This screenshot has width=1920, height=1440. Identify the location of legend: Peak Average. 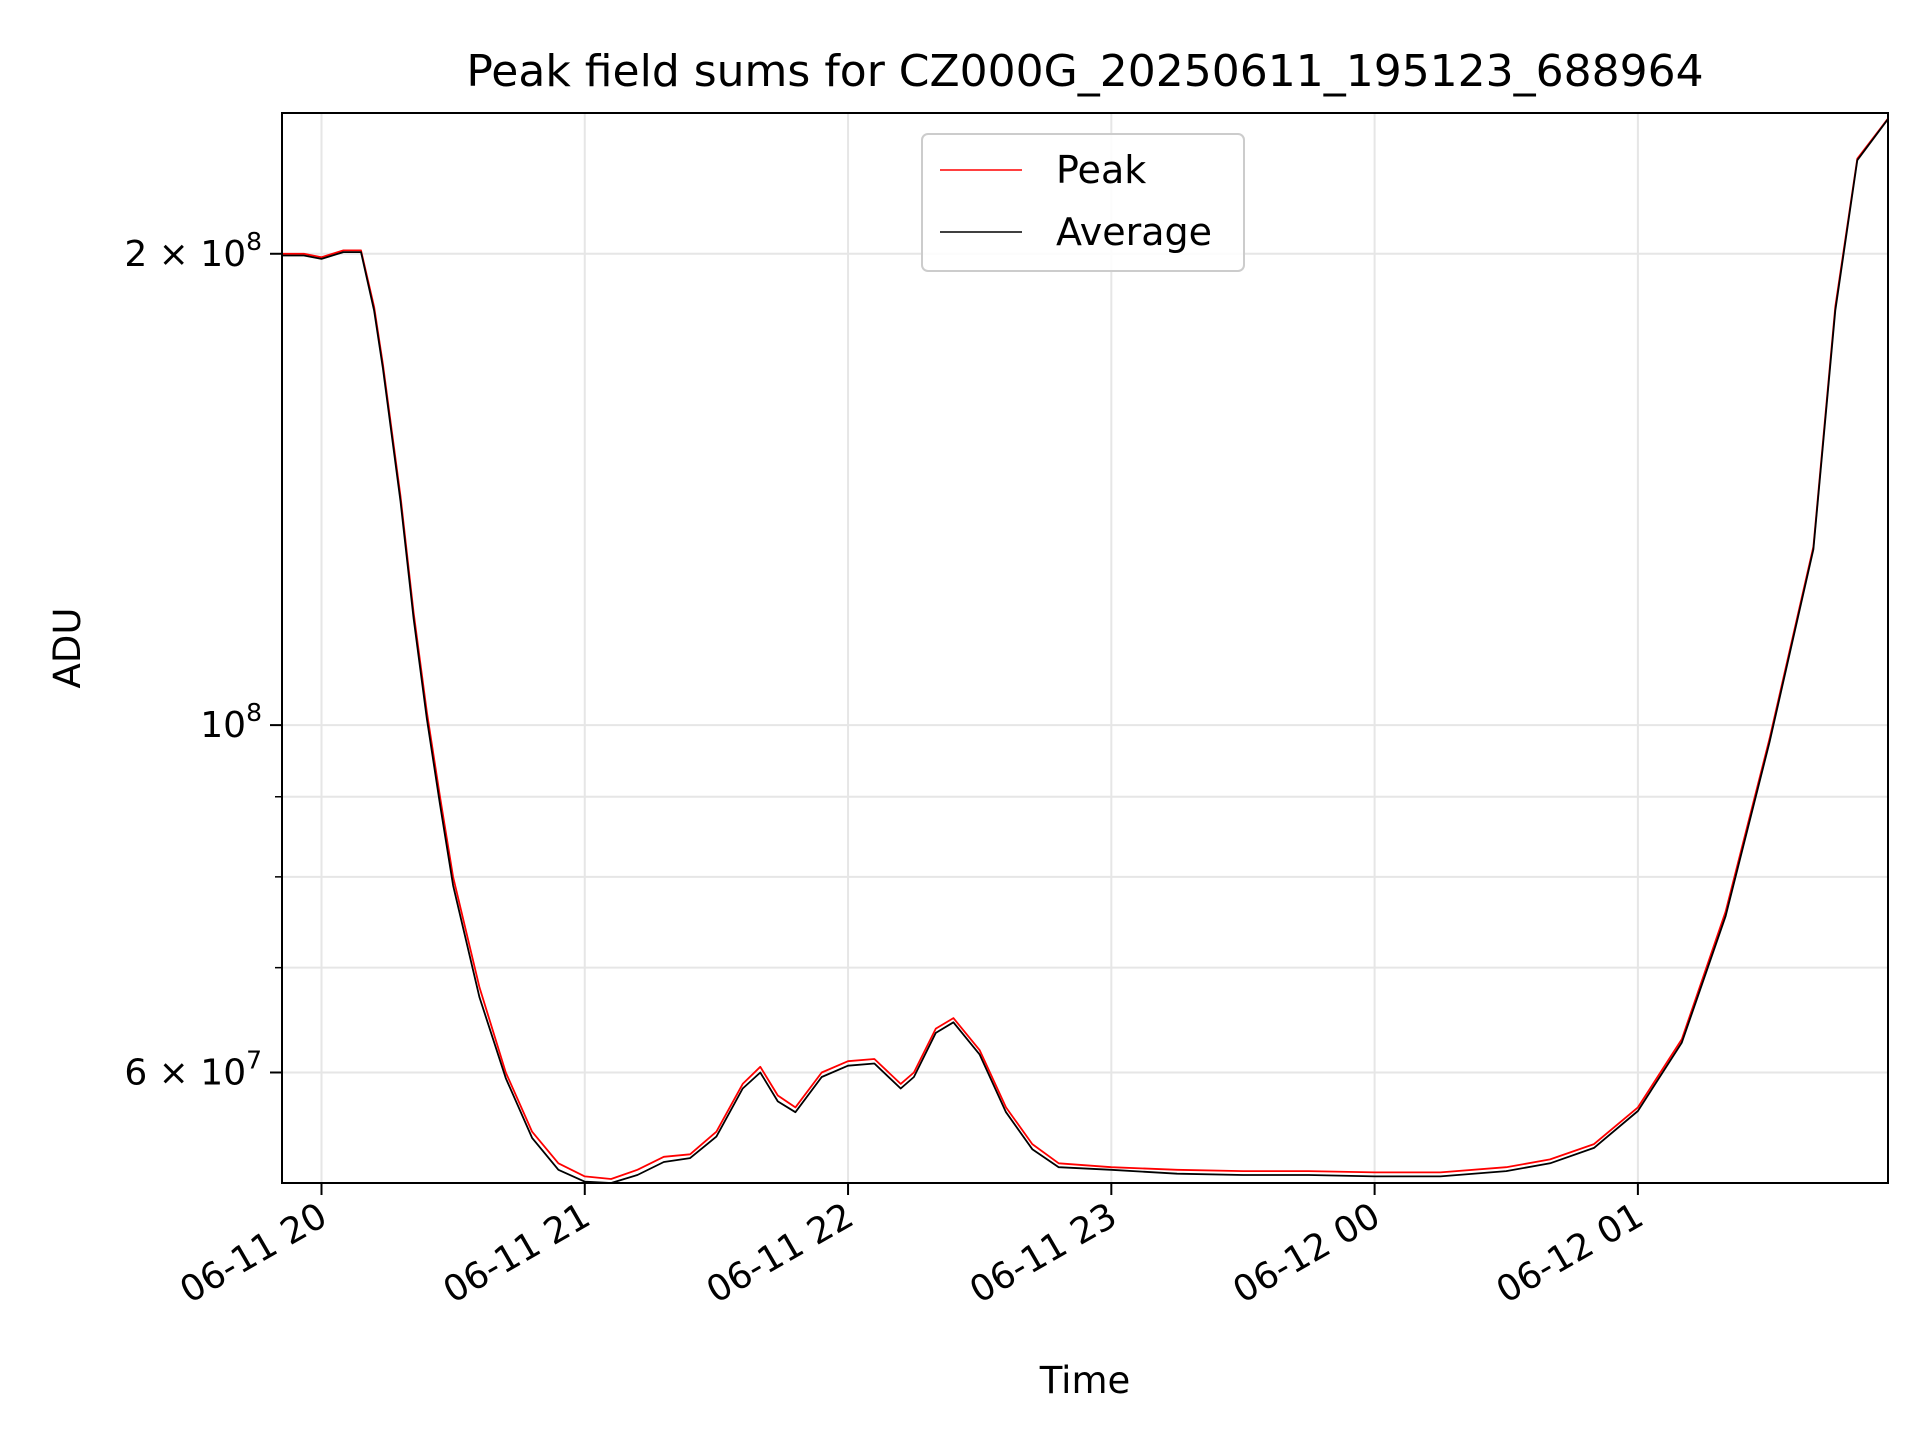
(1083, 202).